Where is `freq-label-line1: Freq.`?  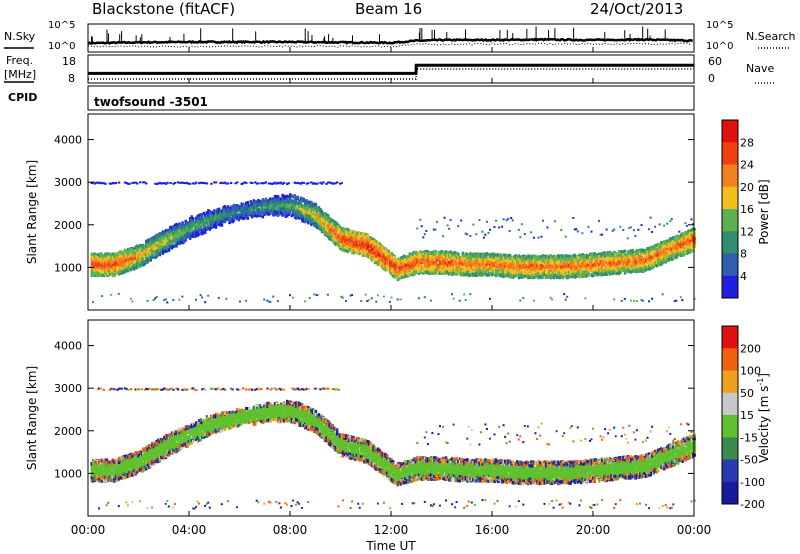
freq-label-line1: Freq. is located at coordinates (19, 60).